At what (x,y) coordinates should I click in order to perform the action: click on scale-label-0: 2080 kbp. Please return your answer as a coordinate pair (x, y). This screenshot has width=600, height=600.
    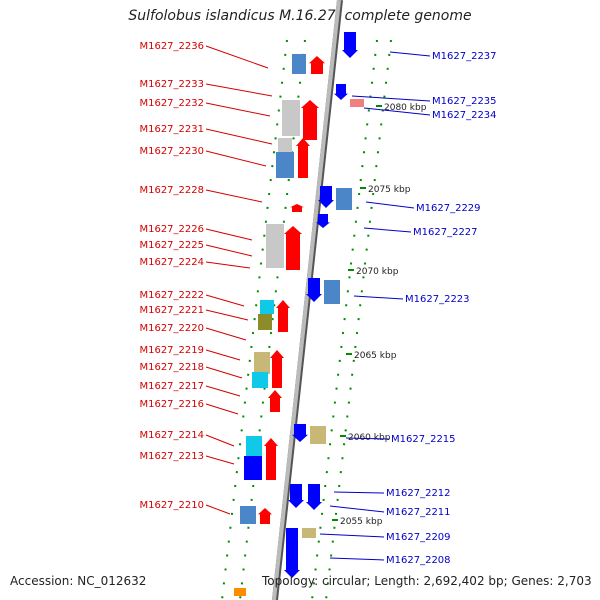
    Looking at the image, I should click on (405, 108).